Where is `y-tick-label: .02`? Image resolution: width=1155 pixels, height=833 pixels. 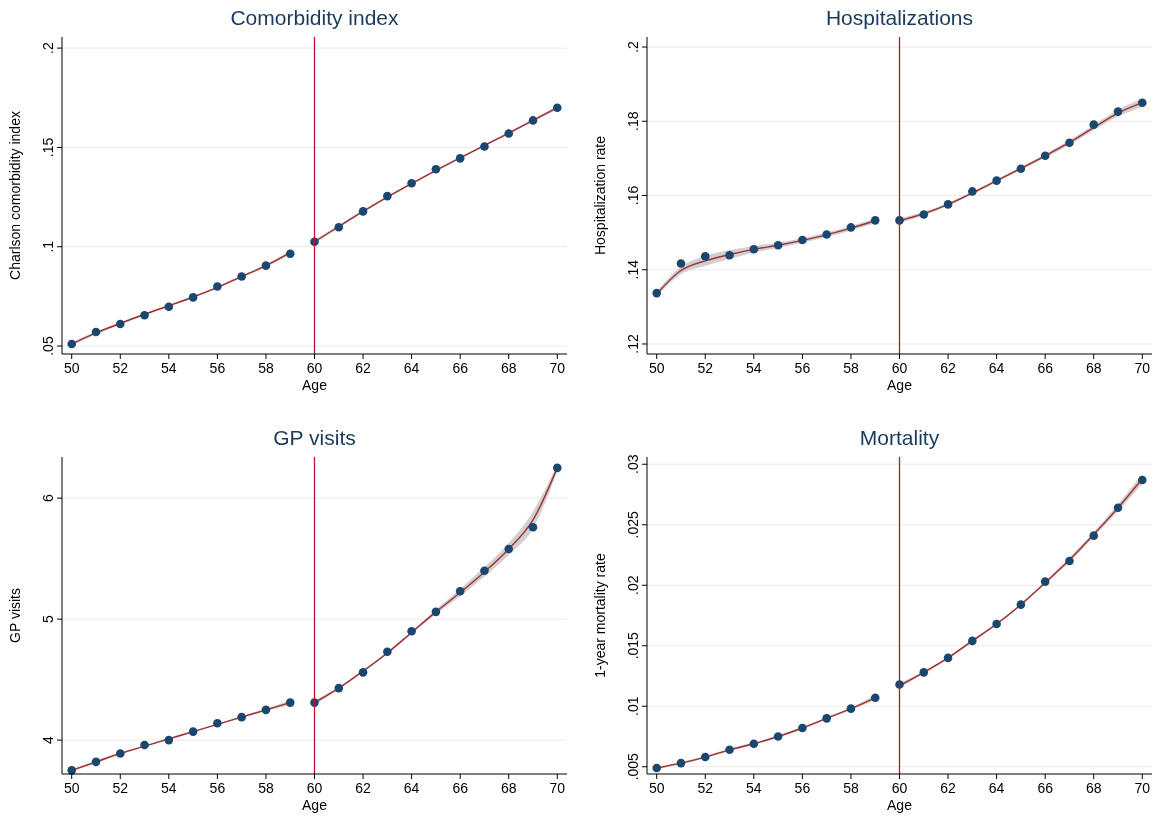
y-tick-label: .02 is located at coordinates (633, 585).